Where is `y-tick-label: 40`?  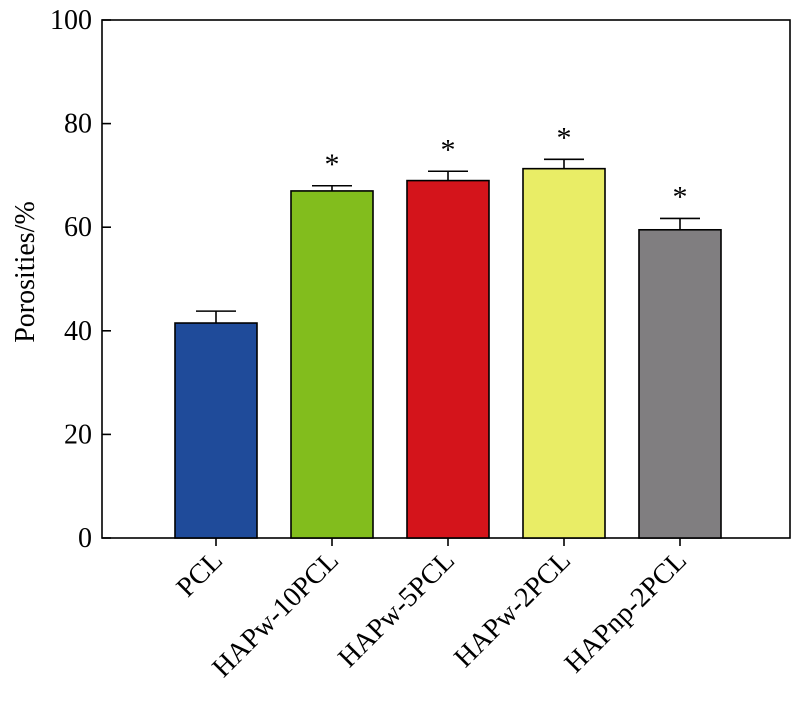
y-tick-label: 40 is located at coordinates (78, 331).